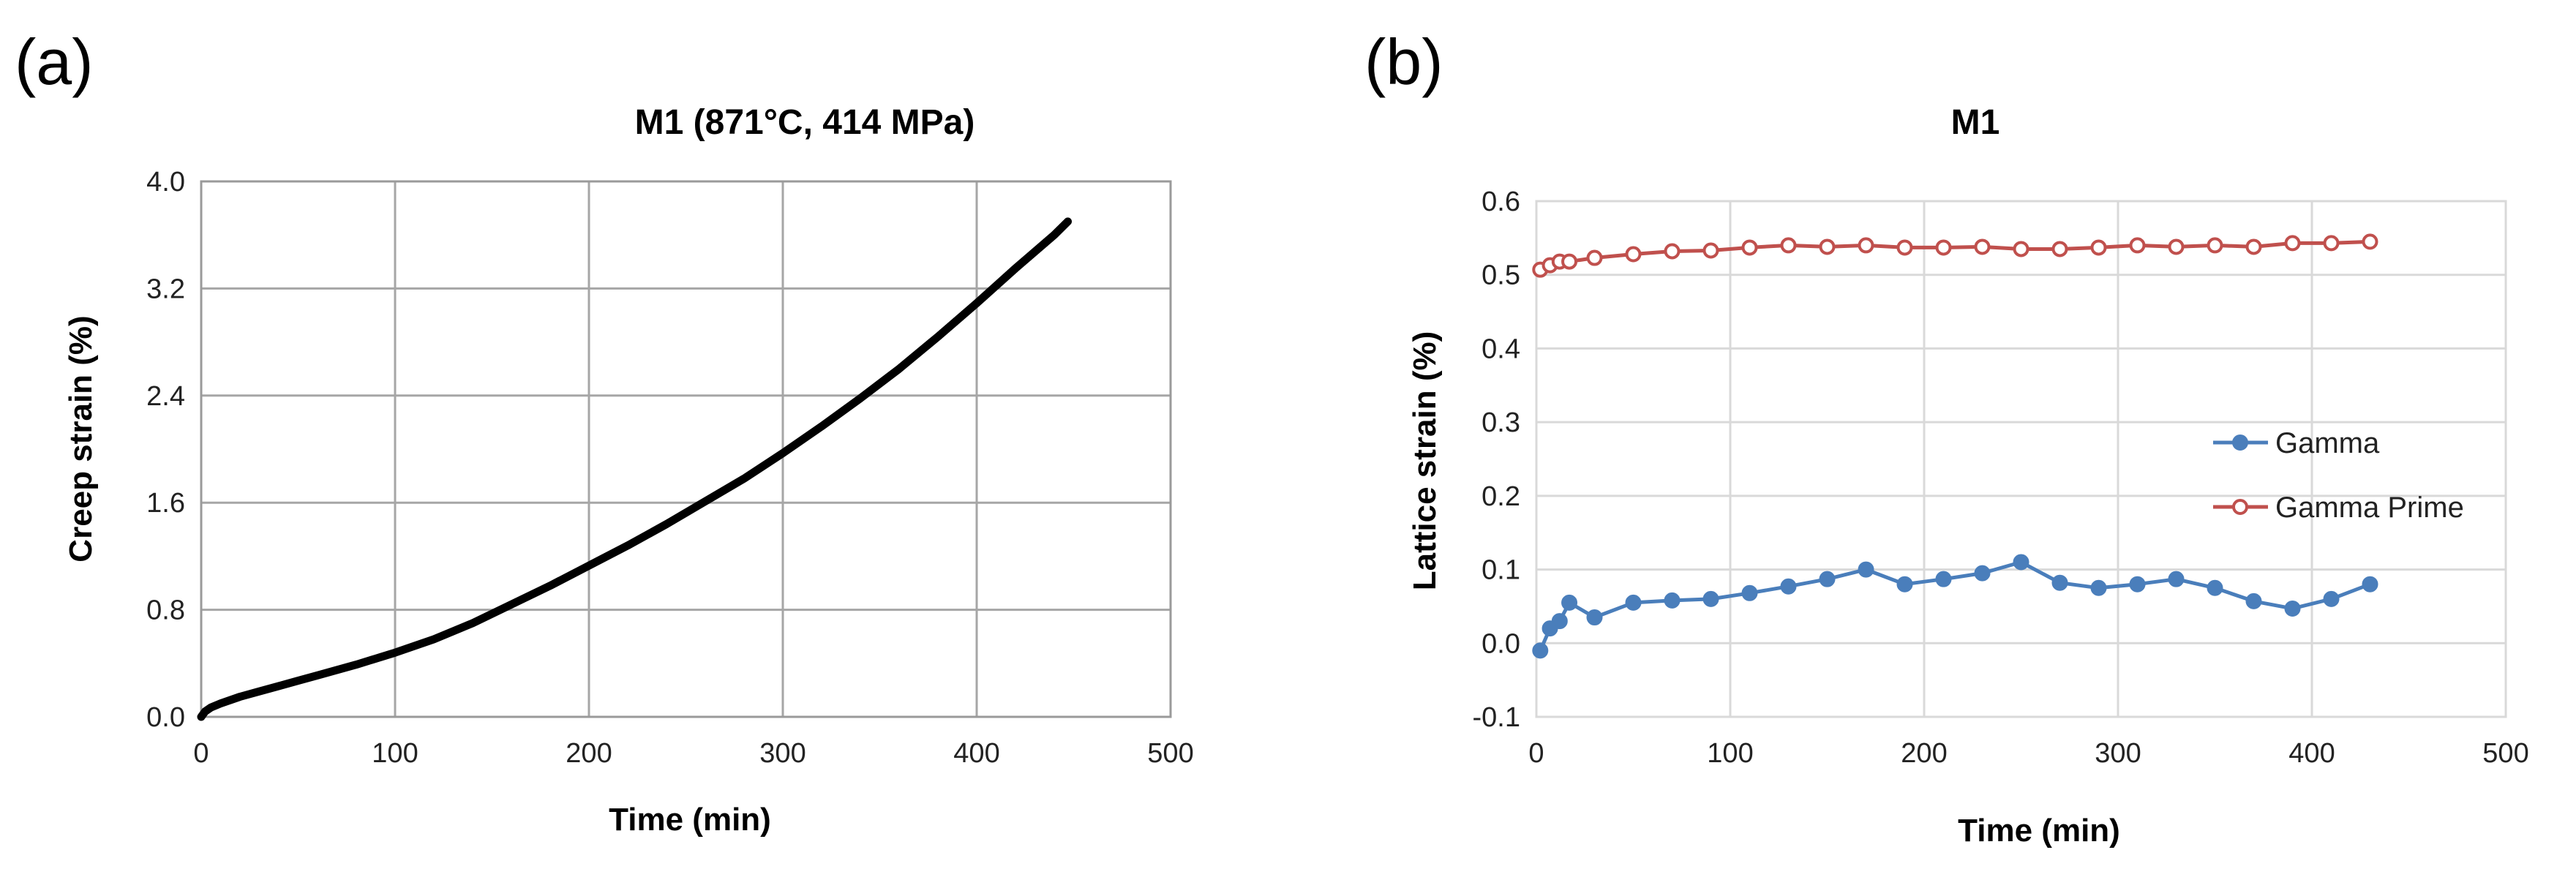 The image size is (2576, 869). What do you see at coordinates (1501, 202) in the screenshot?
I see `y-tick-label: 0.6` at bounding box center [1501, 202].